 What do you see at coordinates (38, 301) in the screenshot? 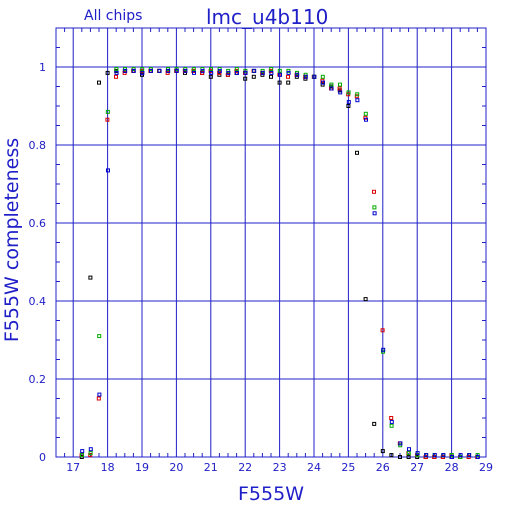
I see `y-tick-label: 0.4` at bounding box center [38, 301].